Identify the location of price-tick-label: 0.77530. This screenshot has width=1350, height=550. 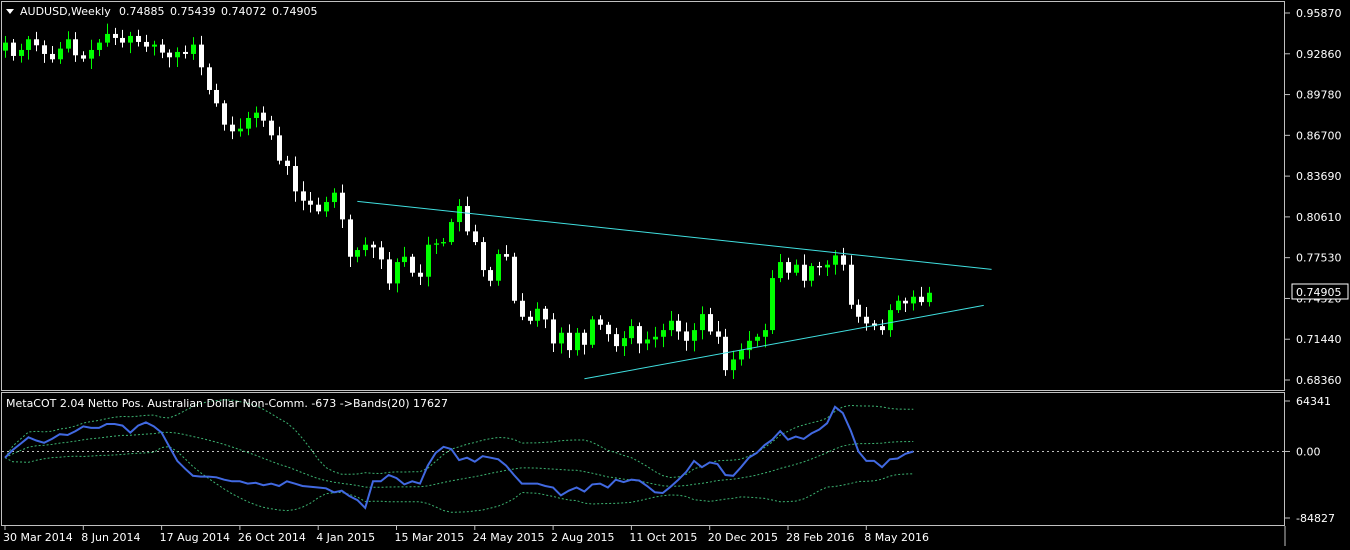
(1319, 258).